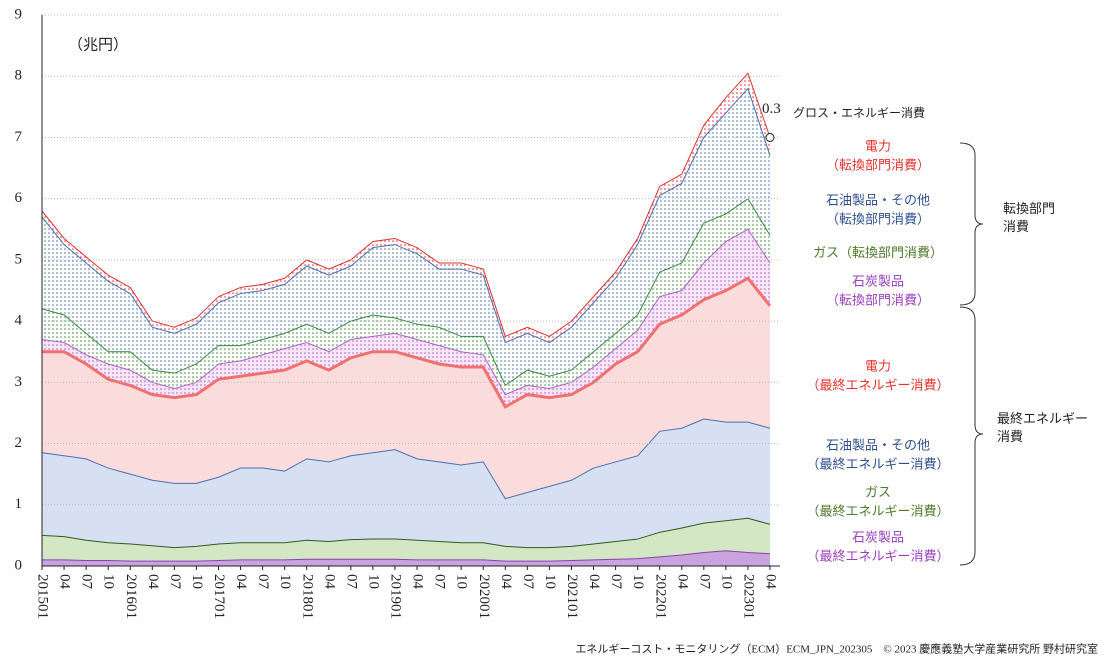 The image size is (1110, 663). Describe the element at coordinates (19, 137) in the screenshot. I see `y-tick-label: 7` at that location.